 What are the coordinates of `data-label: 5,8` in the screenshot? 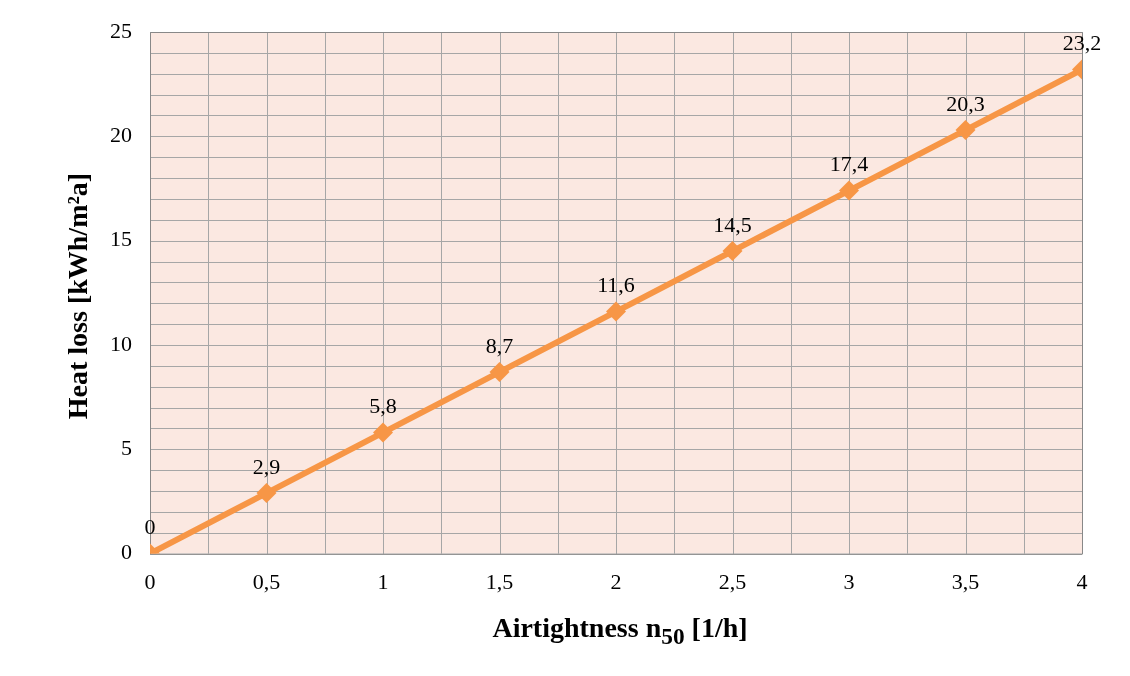 It's located at (383, 406).